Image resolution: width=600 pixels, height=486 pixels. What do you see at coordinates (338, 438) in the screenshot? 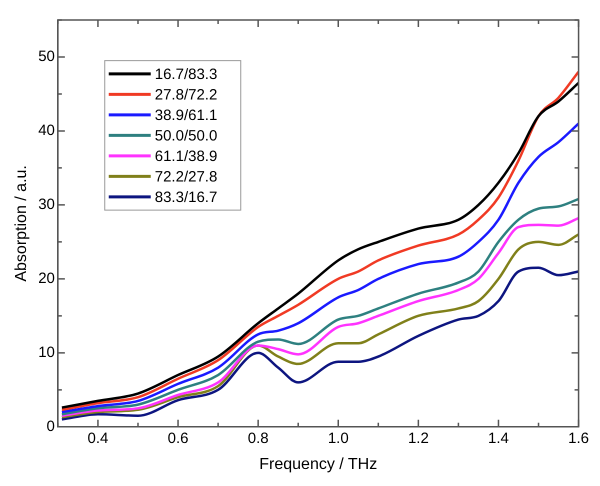
I see `x-tick-label: 1.0` at bounding box center [338, 438].